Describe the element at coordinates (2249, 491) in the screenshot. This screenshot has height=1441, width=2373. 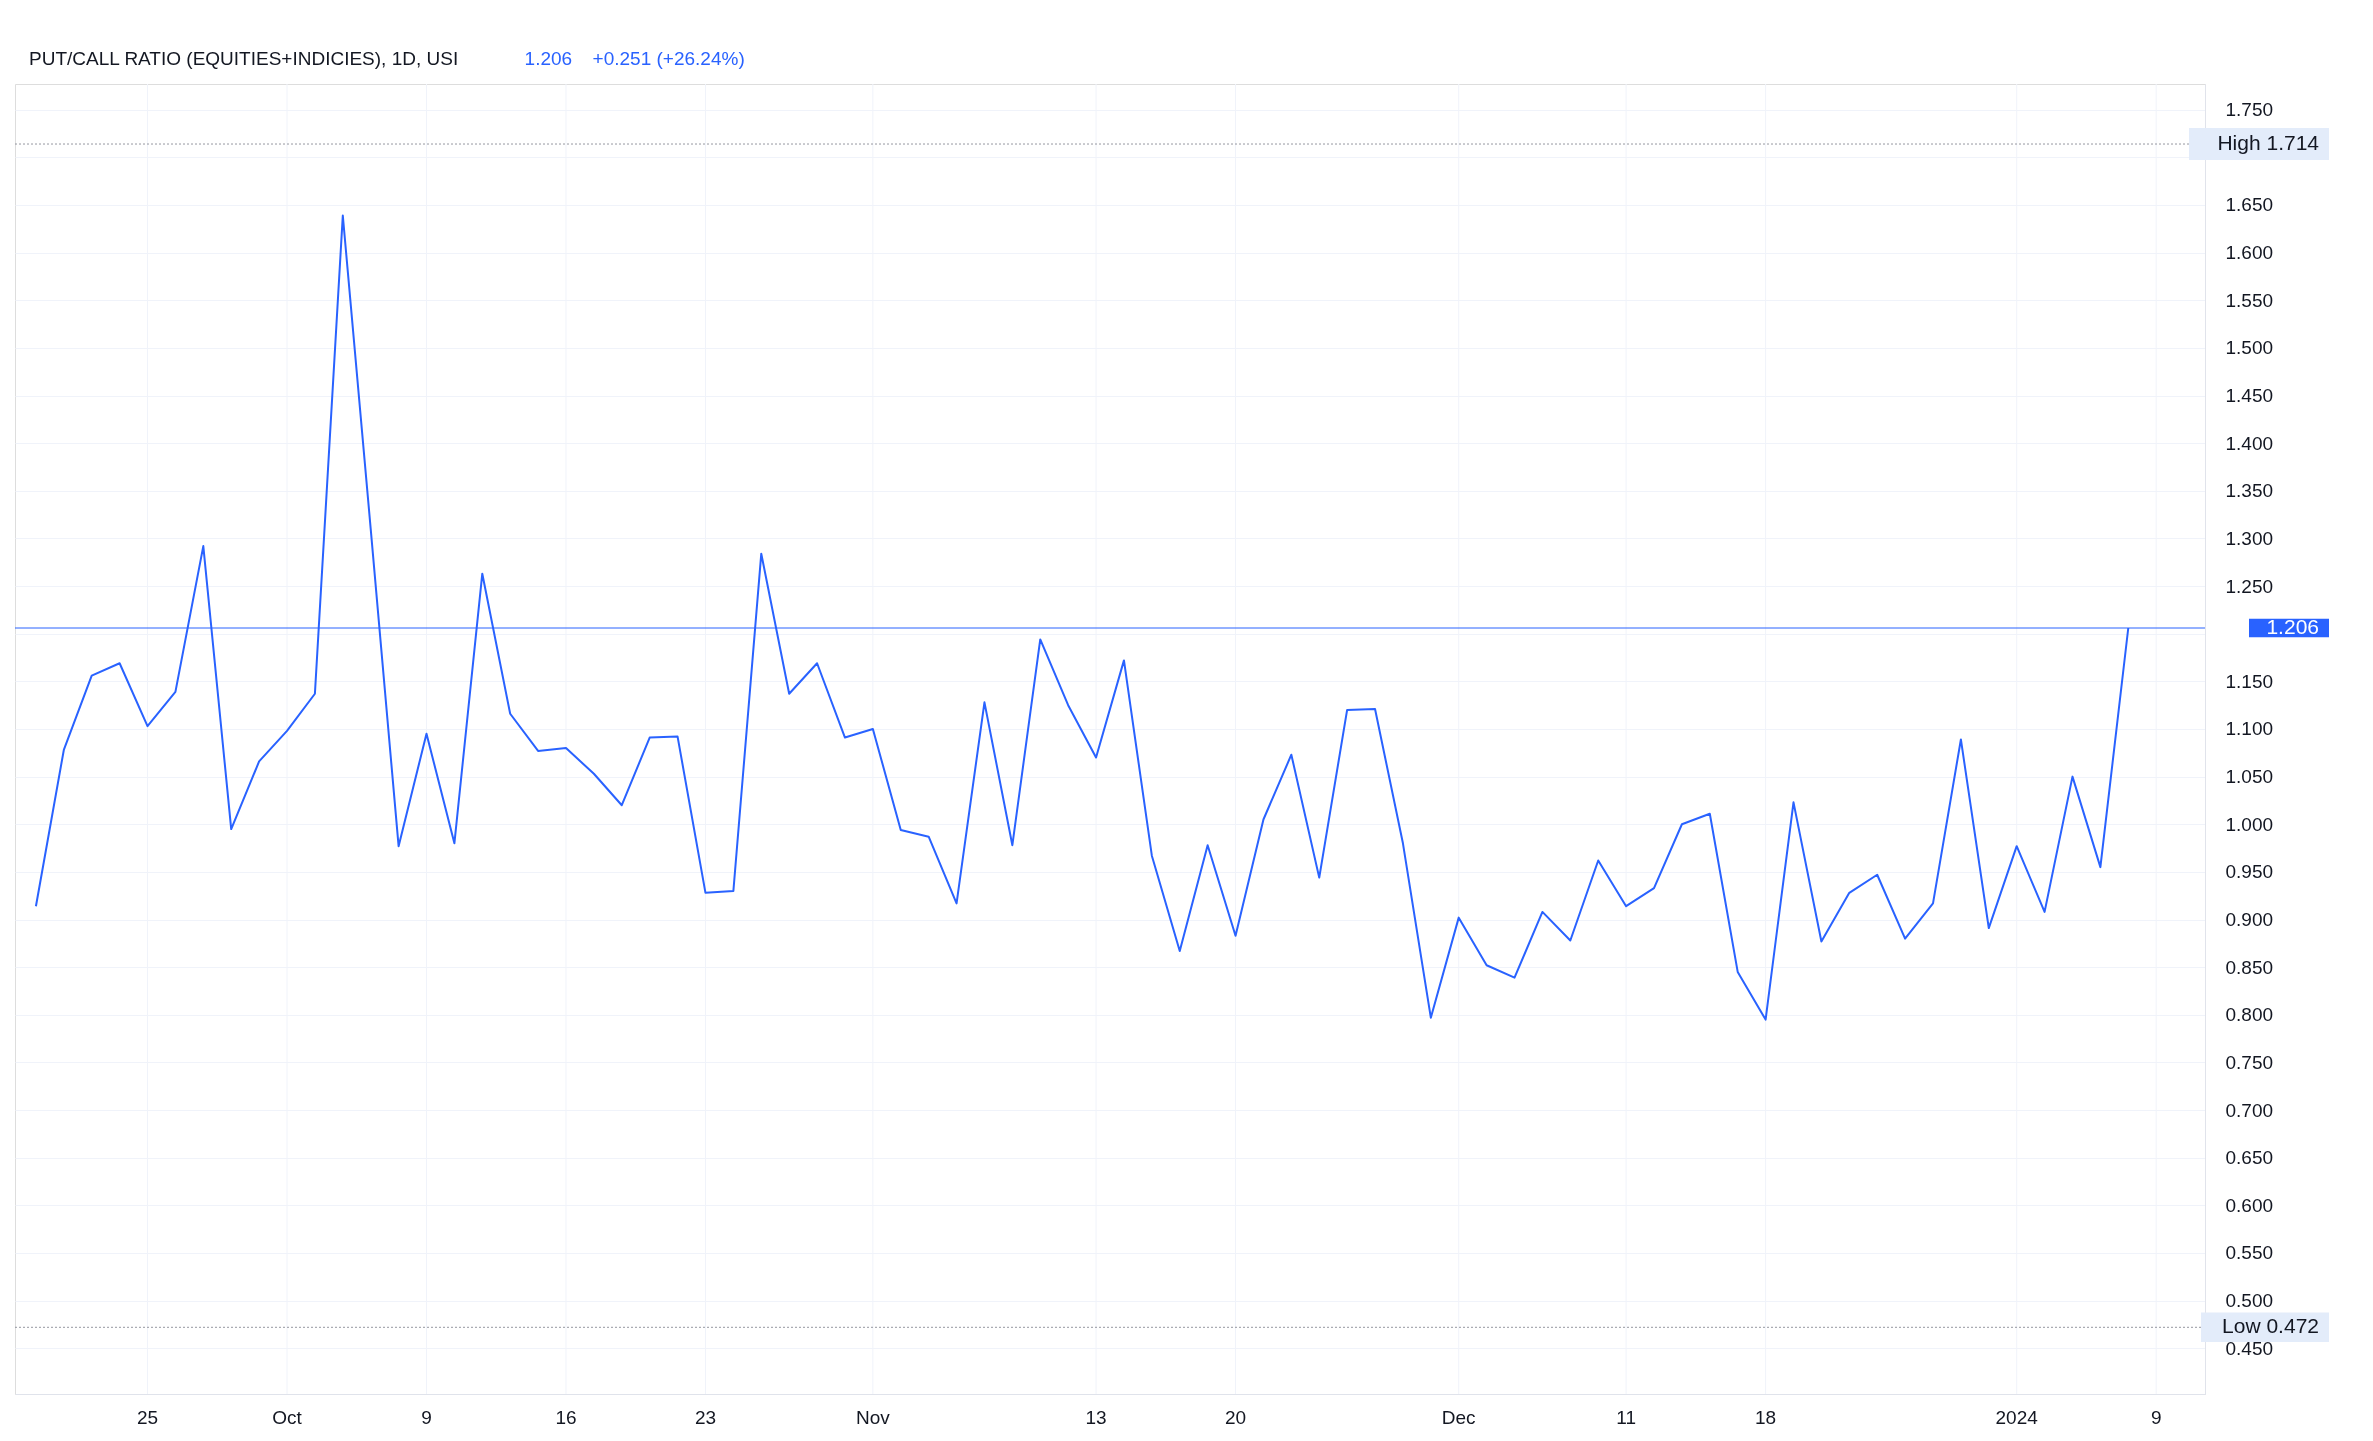
I see `y-tick-label: 1.350` at that location.